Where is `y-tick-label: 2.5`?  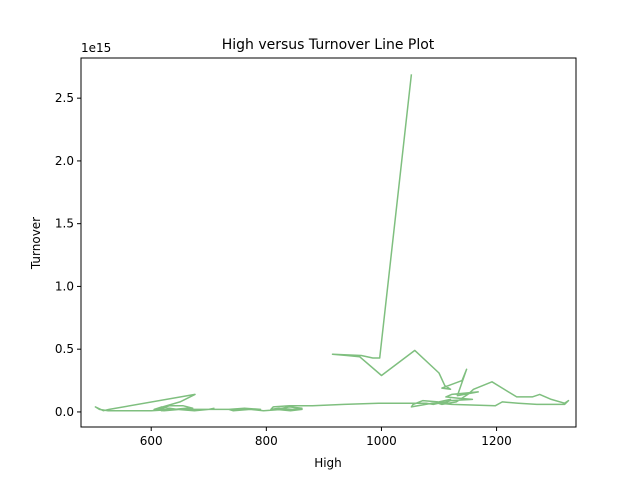 y-tick-label: 2.5 is located at coordinates (64, 98).